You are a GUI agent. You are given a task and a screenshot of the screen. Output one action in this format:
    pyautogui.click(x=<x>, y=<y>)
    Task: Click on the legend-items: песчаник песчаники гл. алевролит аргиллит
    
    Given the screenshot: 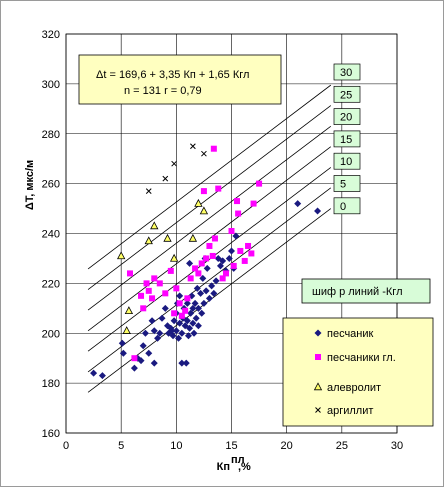 What is the action you would take?
    pyautogui.click(x=354, y=372)
    